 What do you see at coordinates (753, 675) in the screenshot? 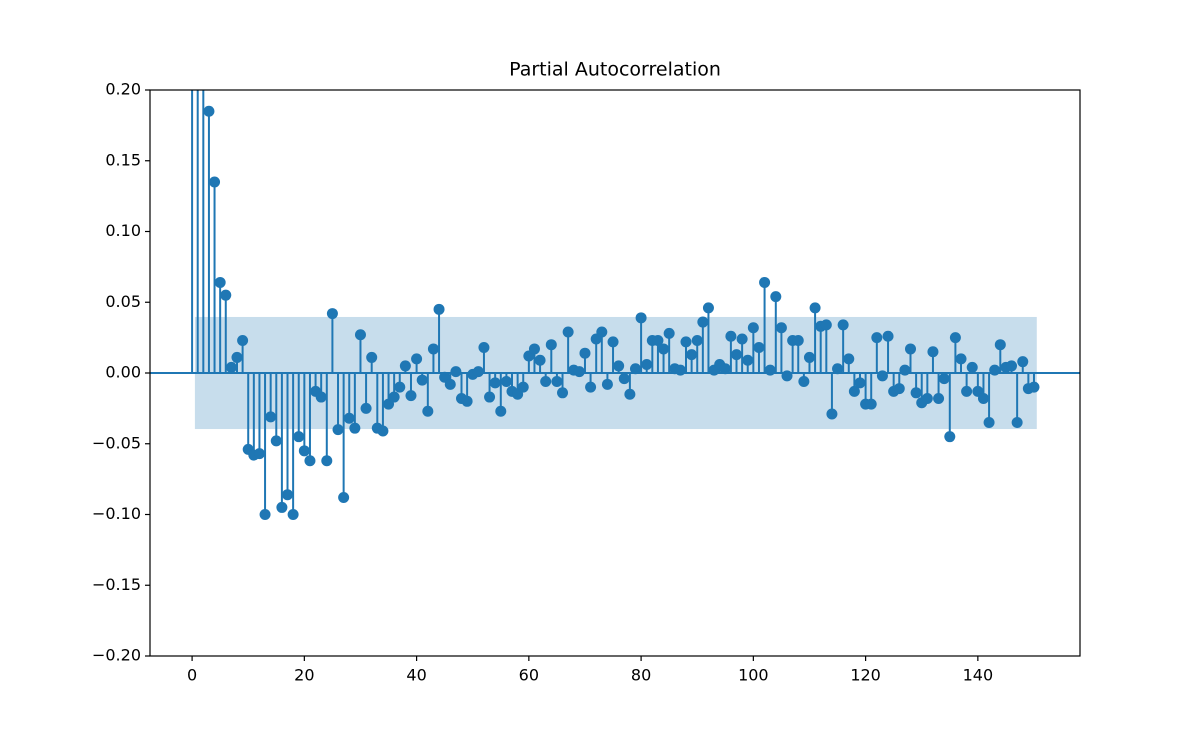
I see `x-tick-label: 100` at bounding box center [753, 675].